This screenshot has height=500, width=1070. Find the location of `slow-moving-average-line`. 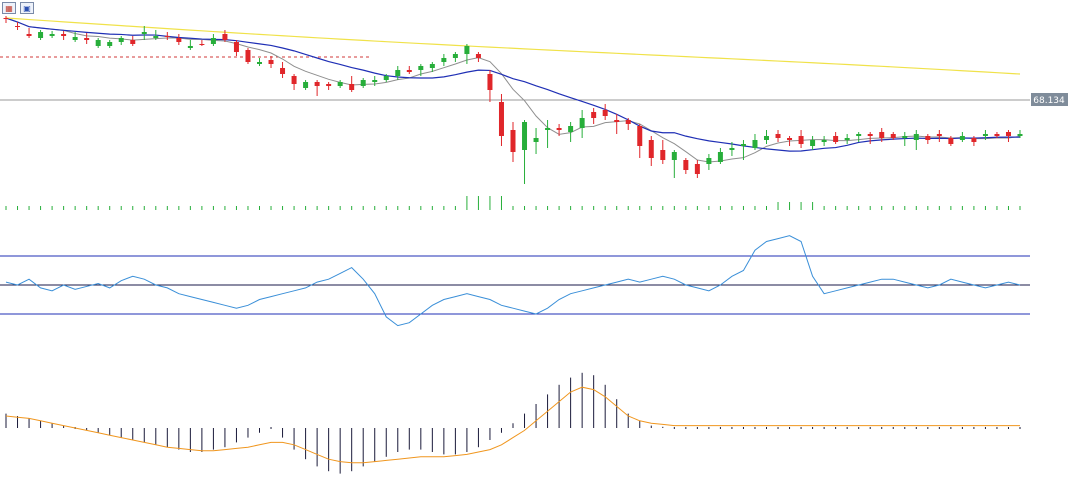

slow-moving-average-line is located at coordinates (513, 46).